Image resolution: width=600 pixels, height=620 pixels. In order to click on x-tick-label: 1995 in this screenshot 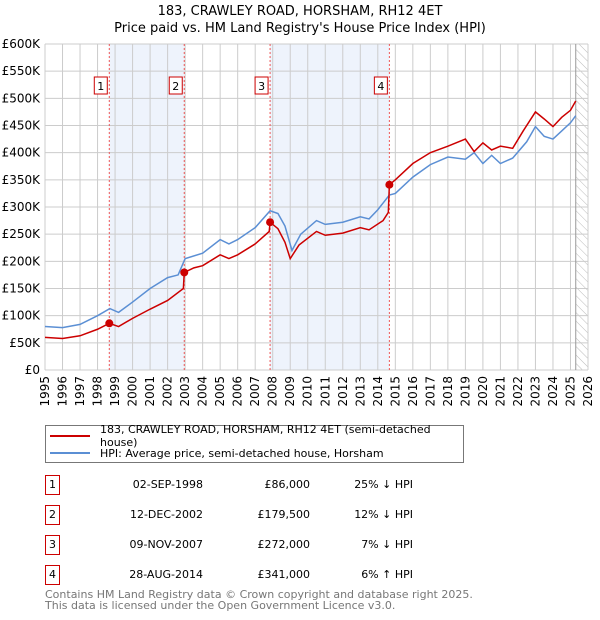, I will do `click(45, 391)`.